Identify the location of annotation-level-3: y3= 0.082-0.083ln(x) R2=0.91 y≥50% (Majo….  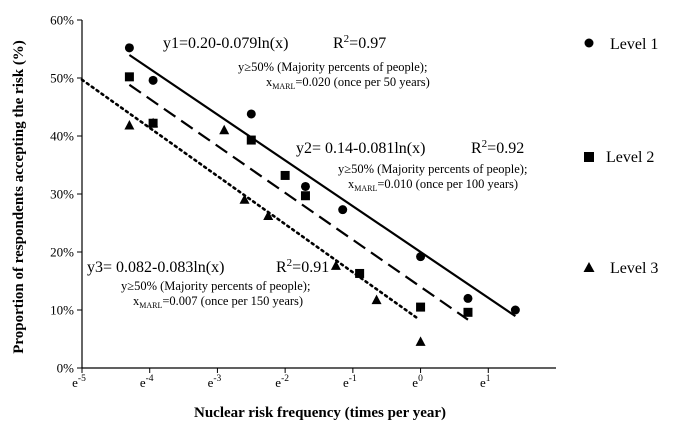
(208, 283).